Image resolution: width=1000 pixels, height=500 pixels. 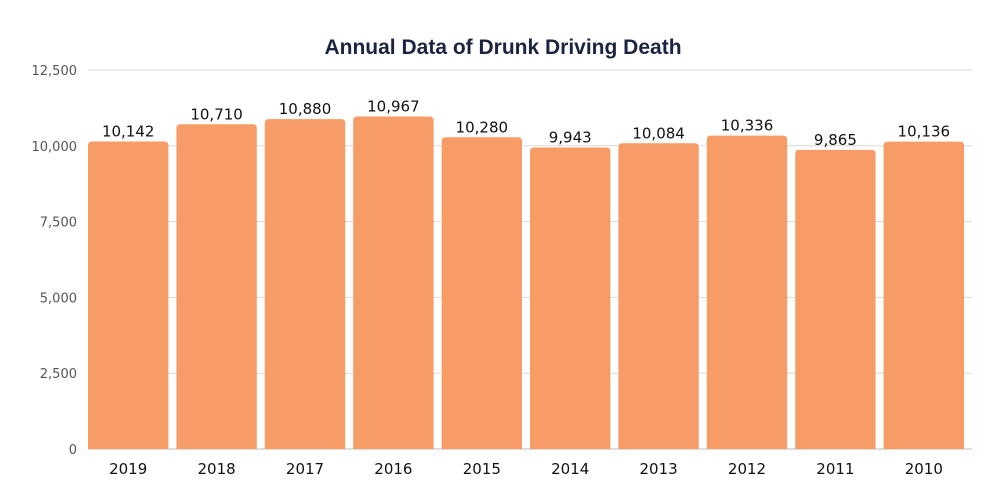 What do you see at coordinates (216, 114) in the screenshot?
I see `data-label: 10,710` at bounding box center [216, 114].